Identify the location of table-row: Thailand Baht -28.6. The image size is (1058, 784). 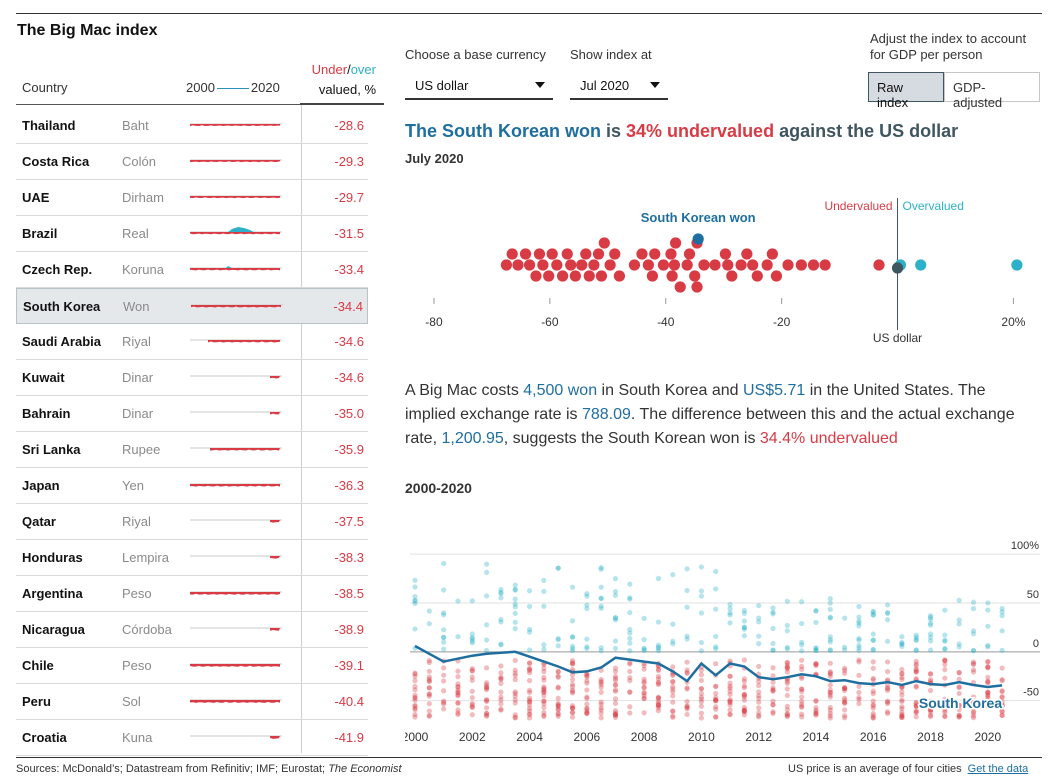
(192, 126).